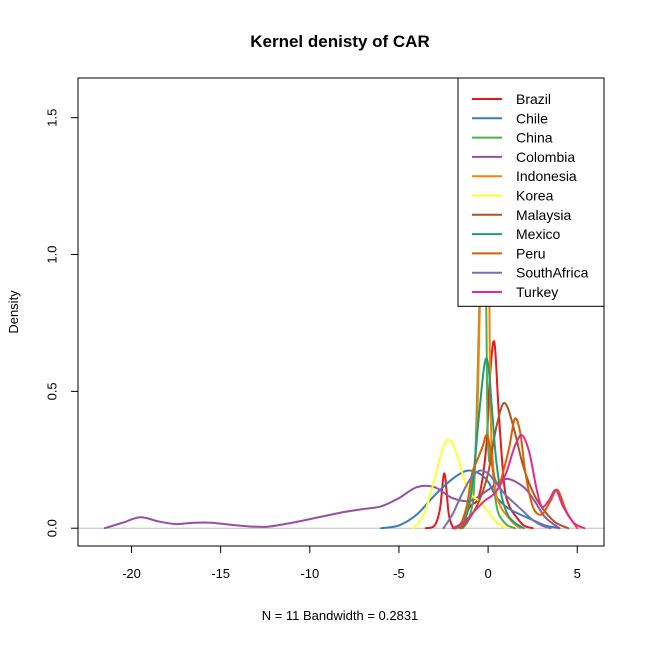 This screenshot has height=645, width=645. I want to click on legend-label: China, so click(534, 138).